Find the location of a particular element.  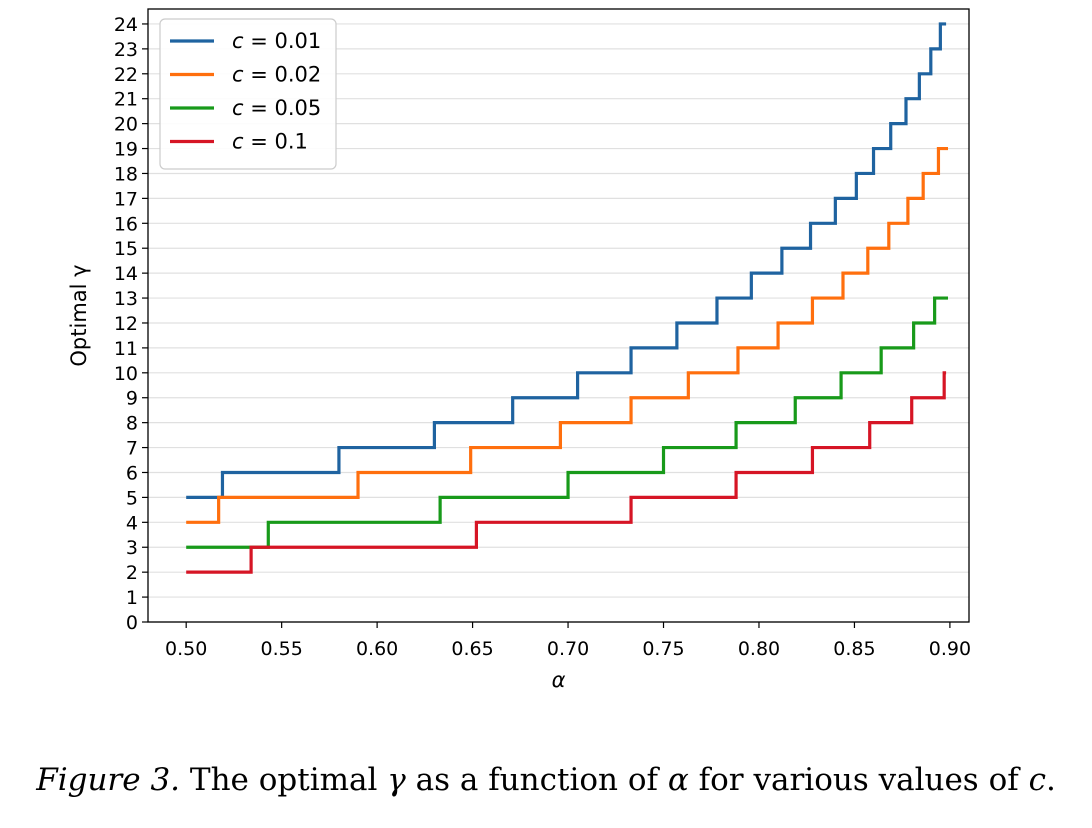

y-tick-label: 10 is located at coordinates (126, 374).